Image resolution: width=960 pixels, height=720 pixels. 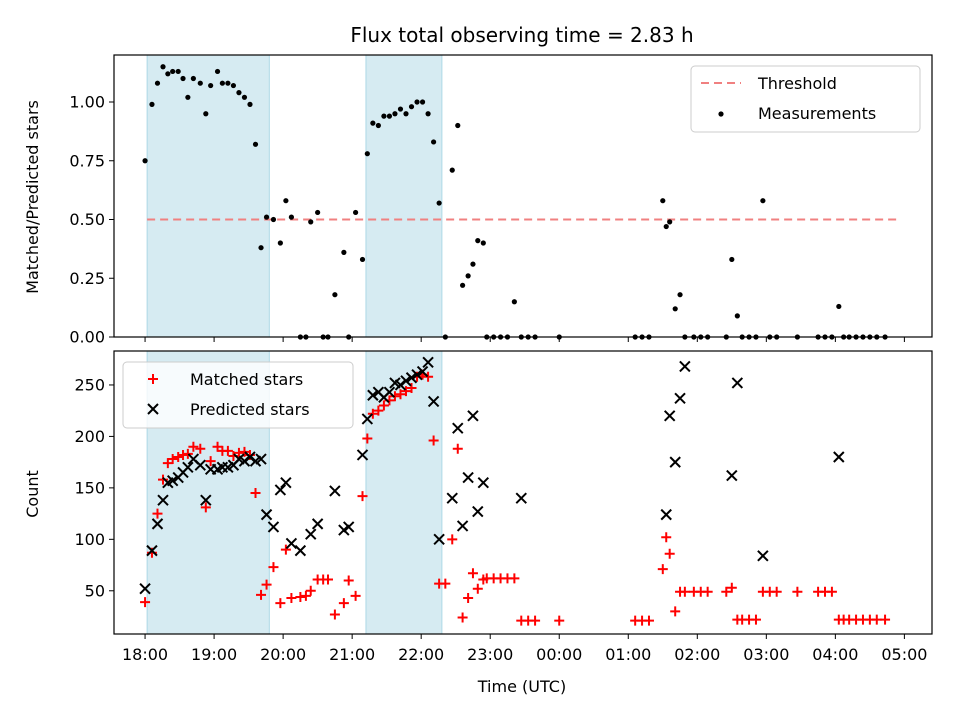 What do you see at coordinates (87, 337) in the screenshot?
I see `y-tick-label: 0.00` at bounding box center [87, 337].